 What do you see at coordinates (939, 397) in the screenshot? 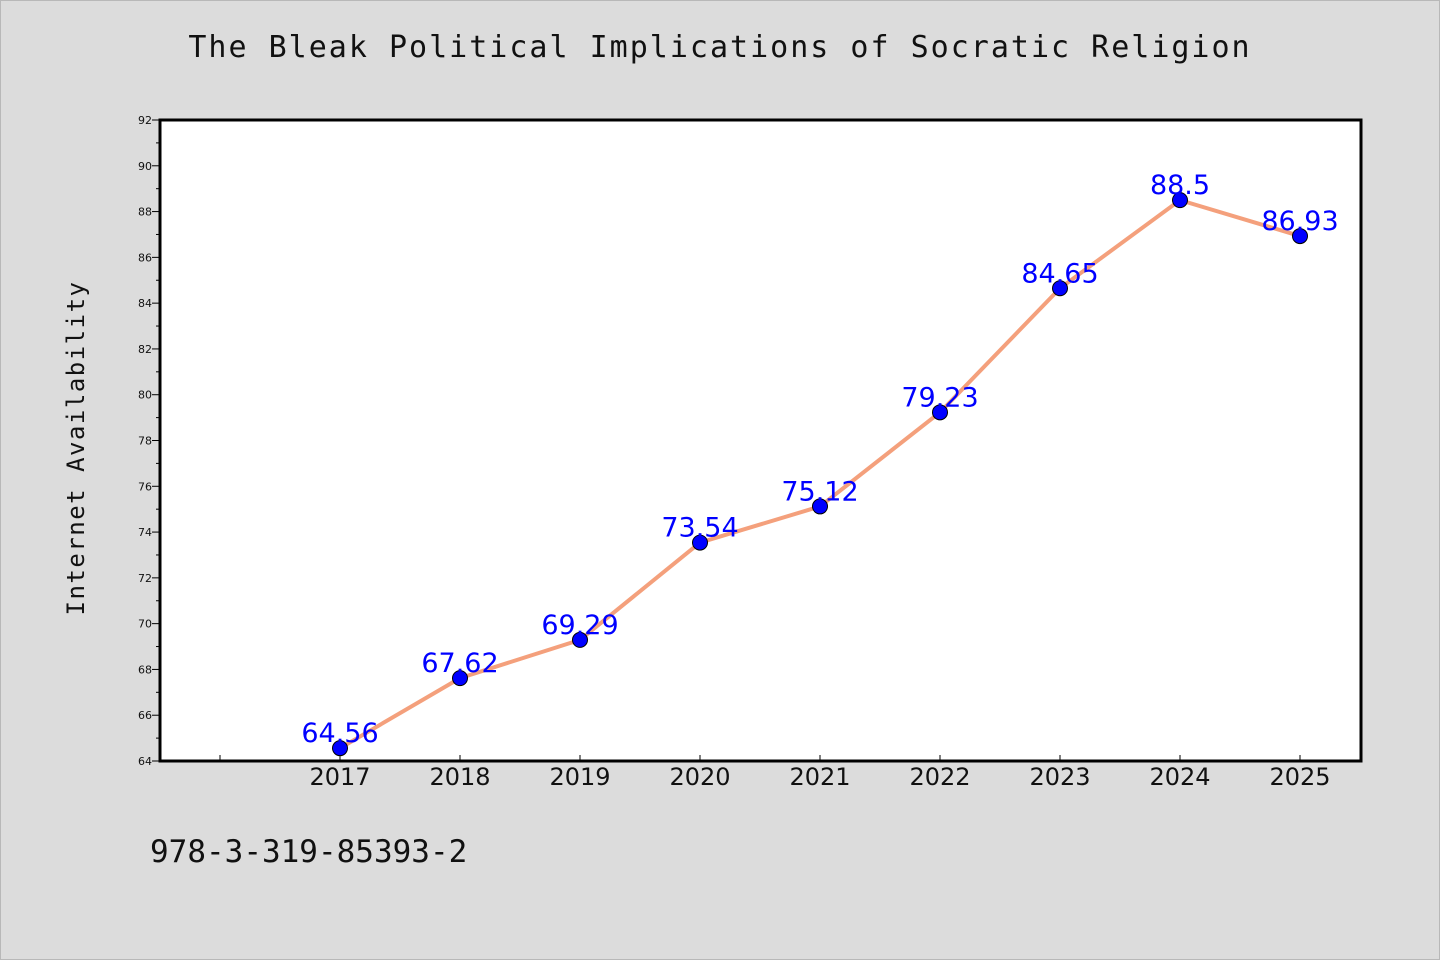
I see `data-label: 79.23` at bounding box center [939, 397].